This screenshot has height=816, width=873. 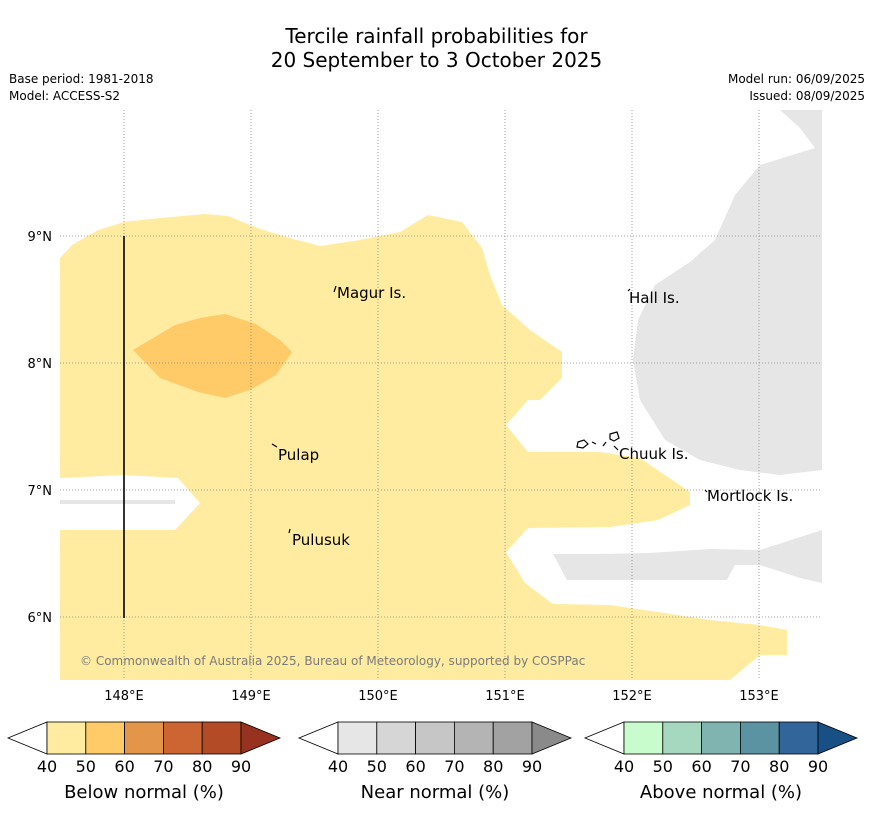 I want to click on colorbar-above-extend-high, so click(x=838, y=738).